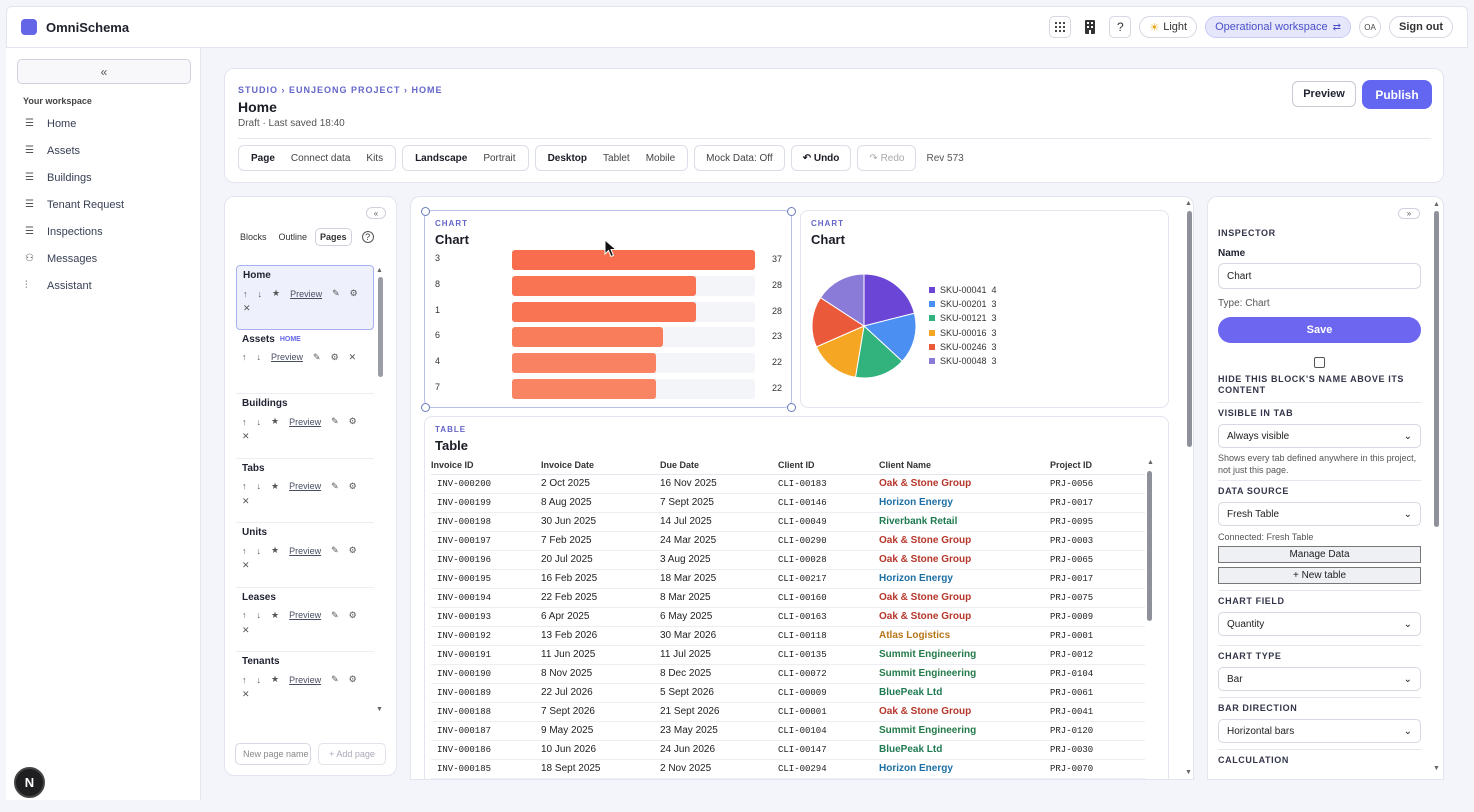 The image size is (1474, 812). Describe the element at coordinates (1319, 436) in the screenshot. I see `visible-in-tab-select: Always visible ⌄` at that location.